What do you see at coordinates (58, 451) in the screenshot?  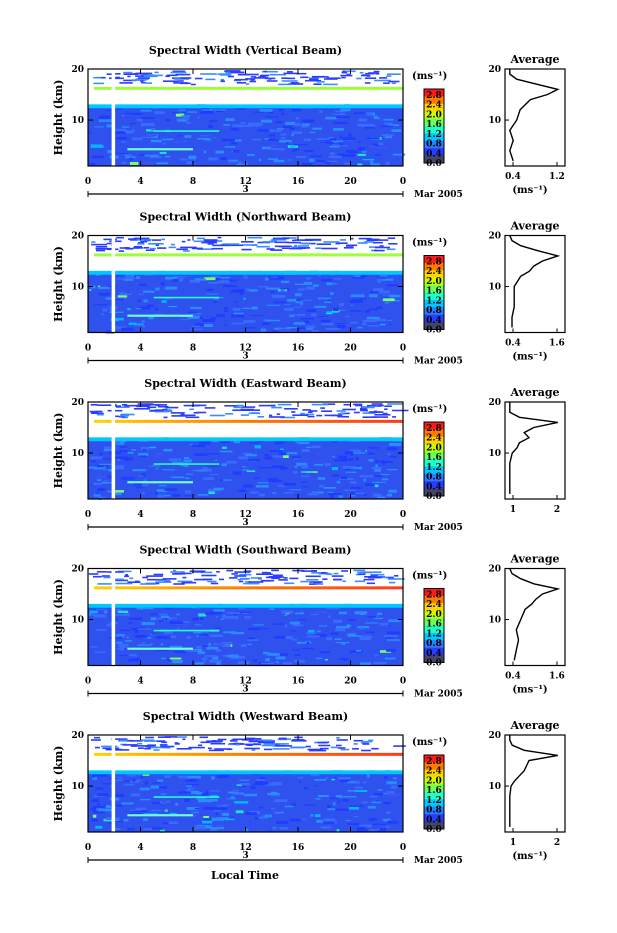 I see `y-axis-label: Height (km)` at bounding box center [58, 451].